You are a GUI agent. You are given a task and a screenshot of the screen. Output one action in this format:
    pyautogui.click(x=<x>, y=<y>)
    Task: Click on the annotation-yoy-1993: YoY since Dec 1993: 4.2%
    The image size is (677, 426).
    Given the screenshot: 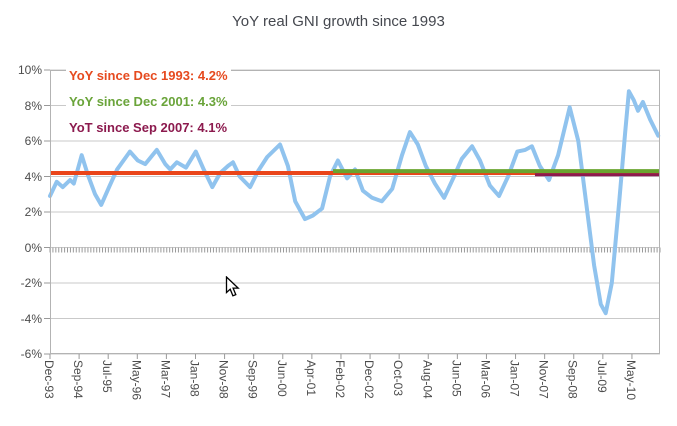 What is the action you would take?
    pyautogui.click(x=148, y=76)
    